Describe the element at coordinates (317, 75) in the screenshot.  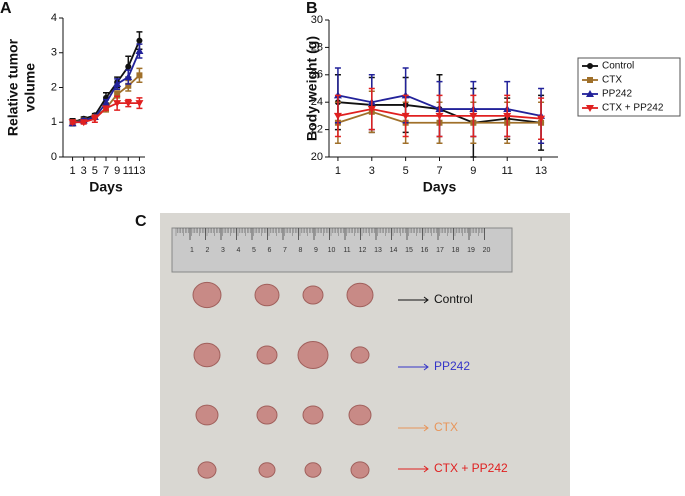
I see `y-tick-label: 26` at that location.